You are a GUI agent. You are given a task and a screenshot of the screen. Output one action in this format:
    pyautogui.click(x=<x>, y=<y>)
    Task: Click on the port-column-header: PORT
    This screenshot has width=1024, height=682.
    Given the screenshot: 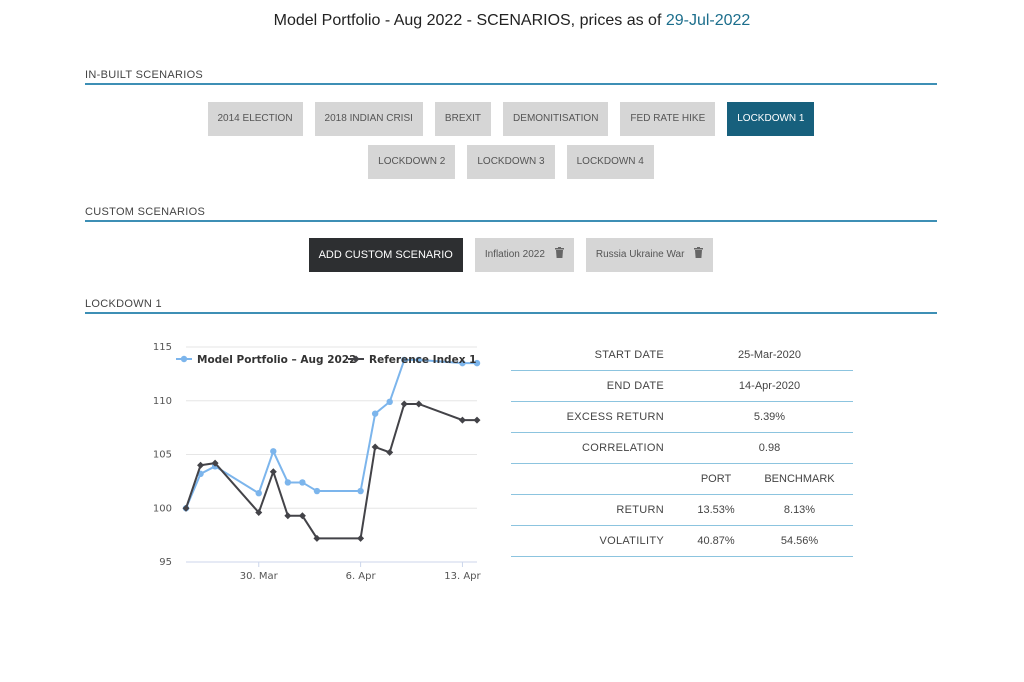 What is the action you would take?
    pyautogui.click(x=716, y=479)
    